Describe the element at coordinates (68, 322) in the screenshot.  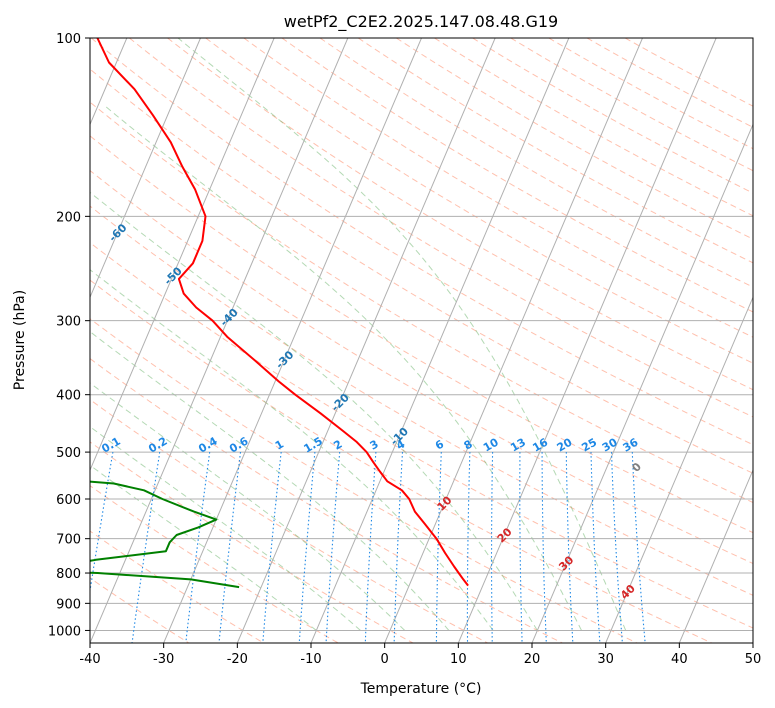
I see `y-tick-label: 300` at that location.